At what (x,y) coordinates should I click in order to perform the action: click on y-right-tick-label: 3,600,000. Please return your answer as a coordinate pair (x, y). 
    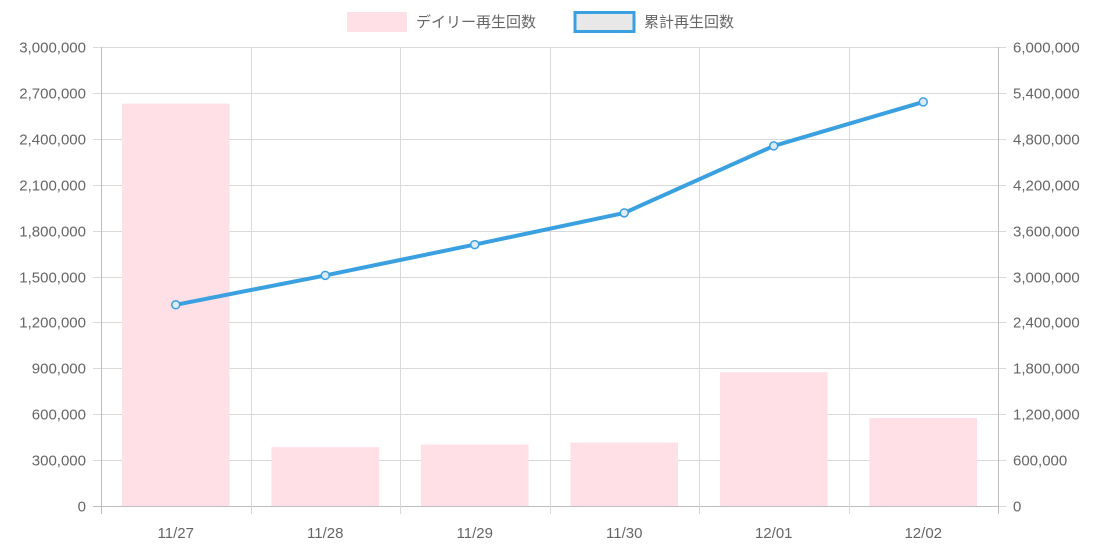
    Looking at the image, I should click on (1046, 232).